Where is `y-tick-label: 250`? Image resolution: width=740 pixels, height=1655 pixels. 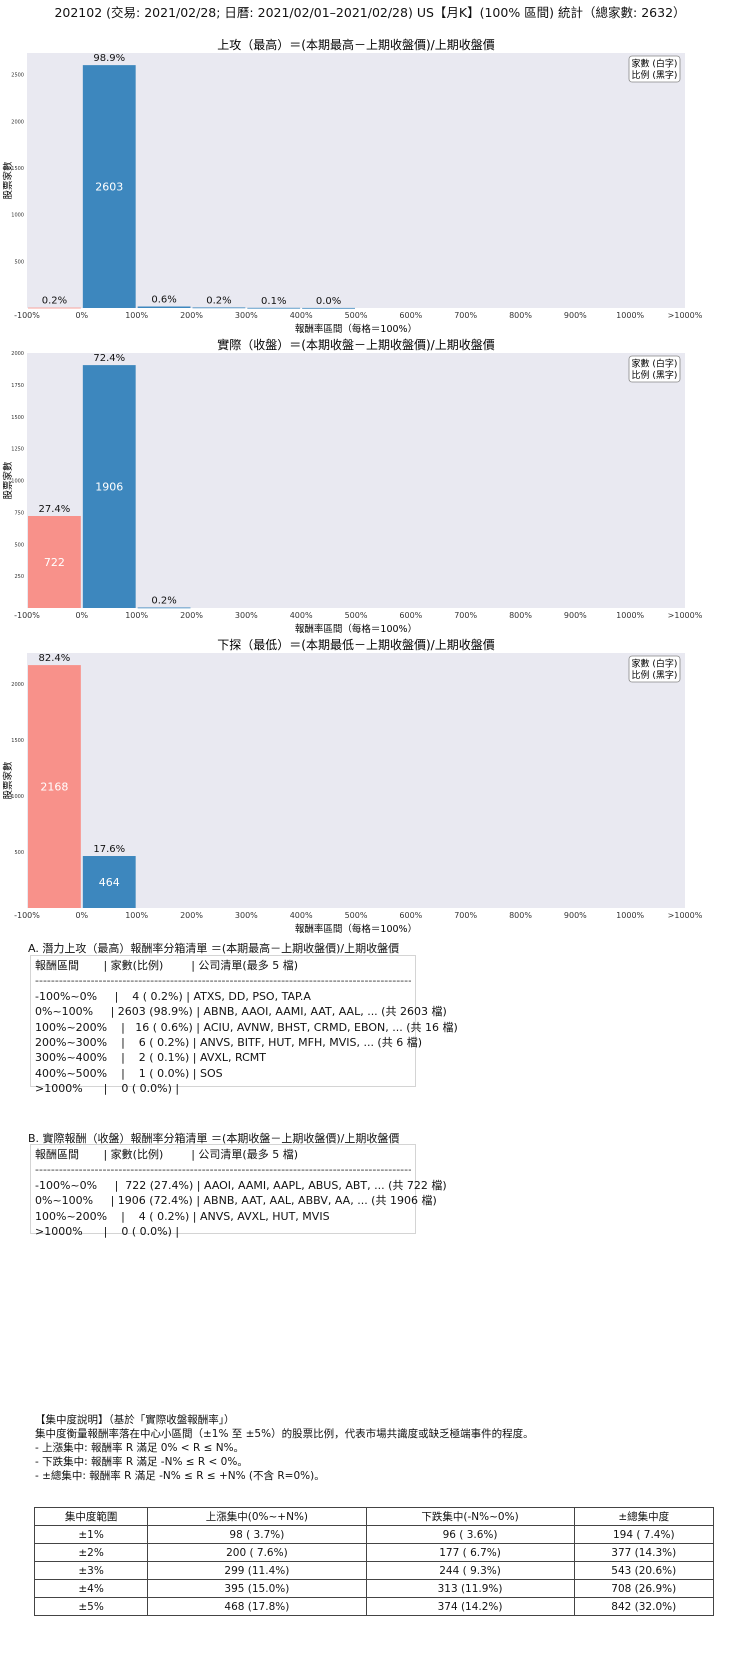 y-tick-label: 250 is located at coordinates (19, 577).